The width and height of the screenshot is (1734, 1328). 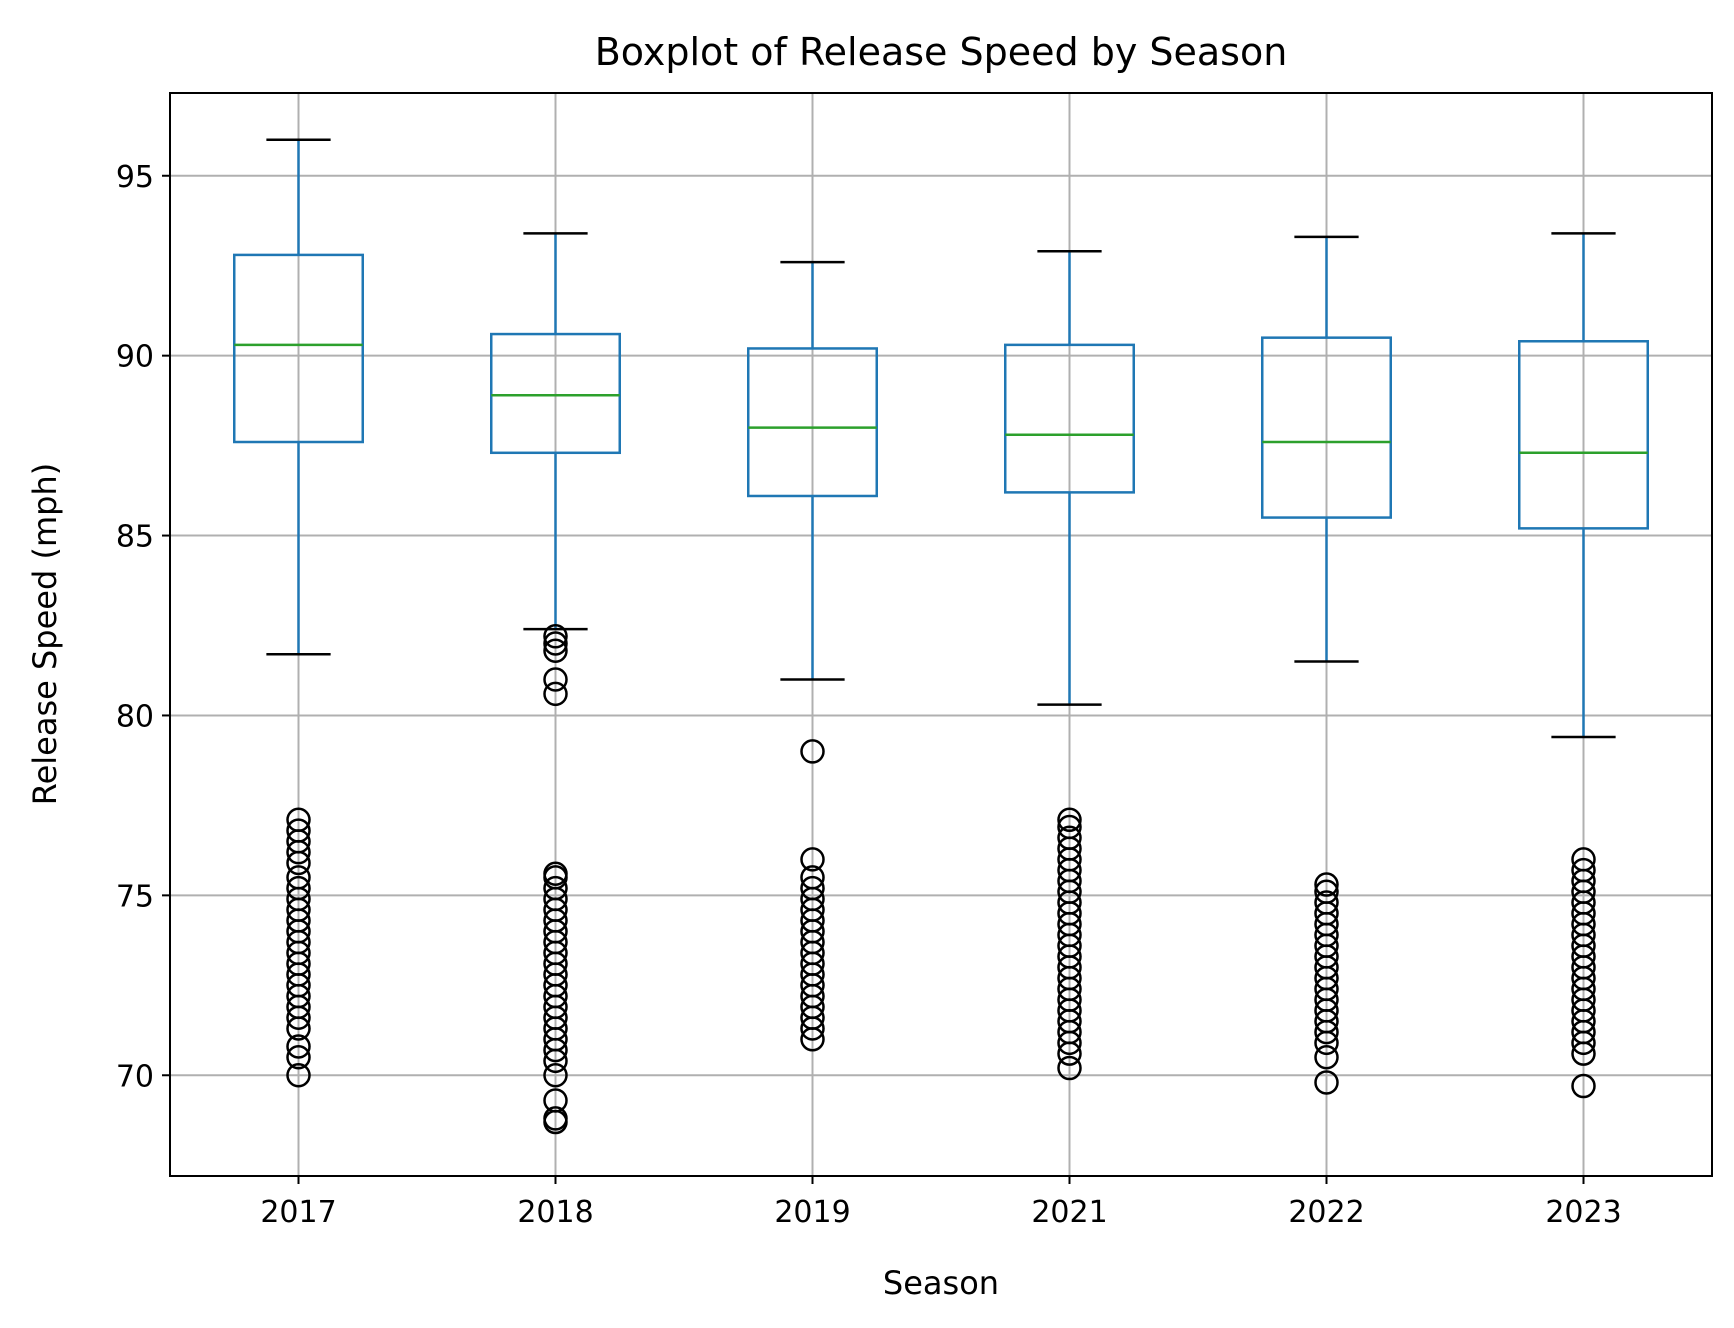 I want to click on x-axis-label: Season, so click(x=941, y=1283).